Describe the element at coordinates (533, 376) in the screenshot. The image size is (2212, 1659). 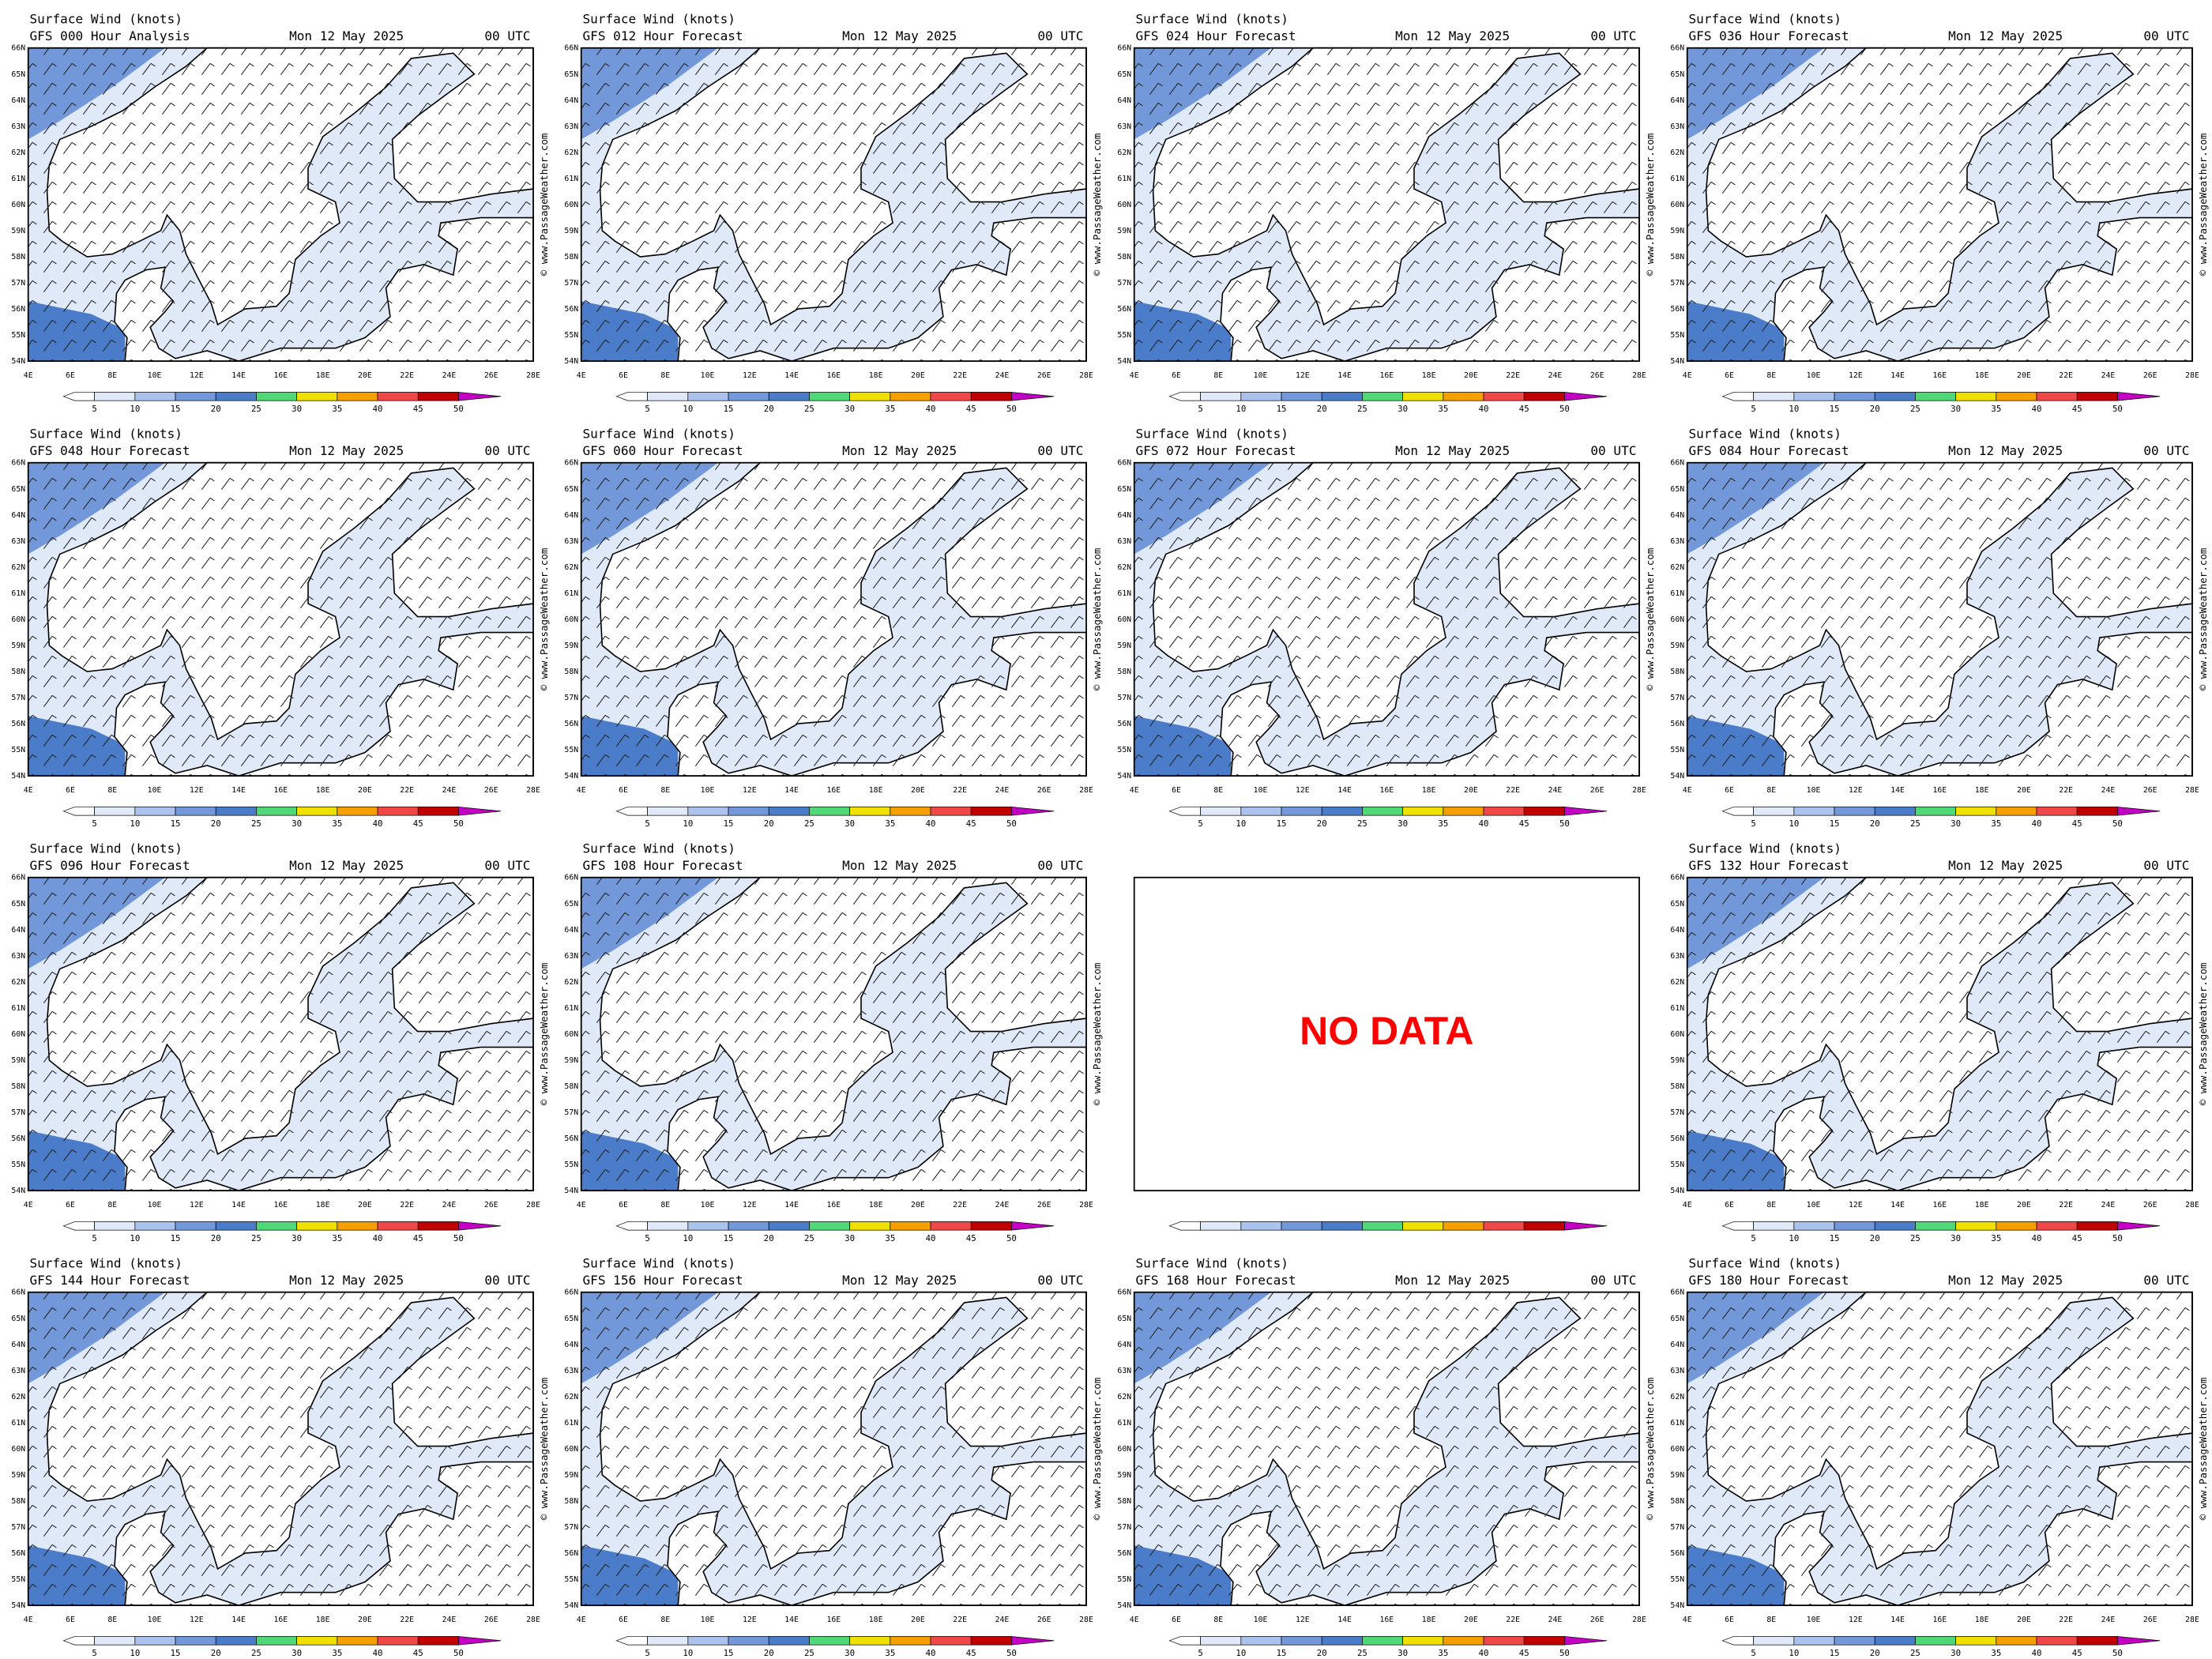
I see `lon-label: 28E` at that location.